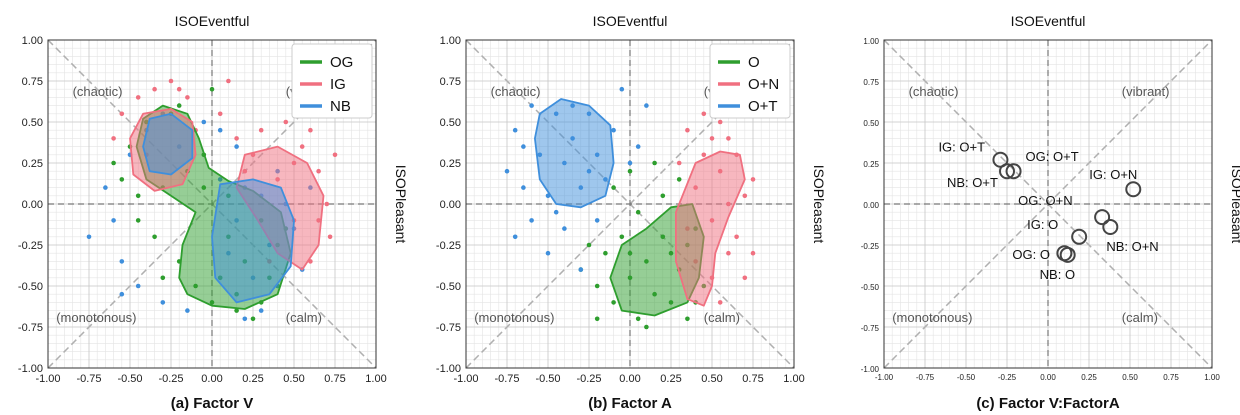 The width and height of the screenshot is (1240, 415). Describe the element at coordinates (630, 403) in the screenshot. I see `panel-caption: (b) Factor A` at that location.